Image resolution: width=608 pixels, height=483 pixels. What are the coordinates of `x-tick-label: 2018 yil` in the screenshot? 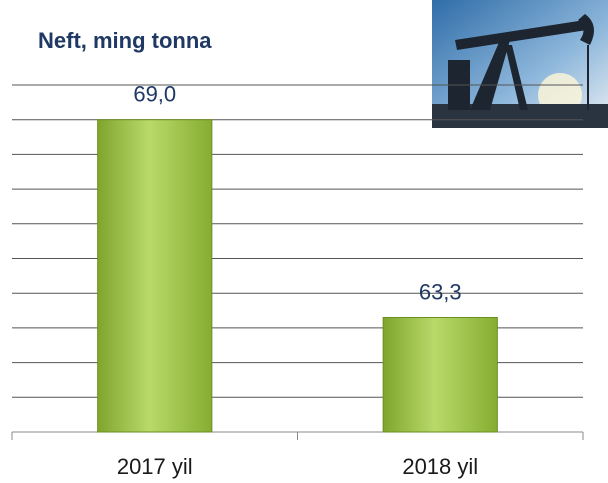 It's located at (440, 466).